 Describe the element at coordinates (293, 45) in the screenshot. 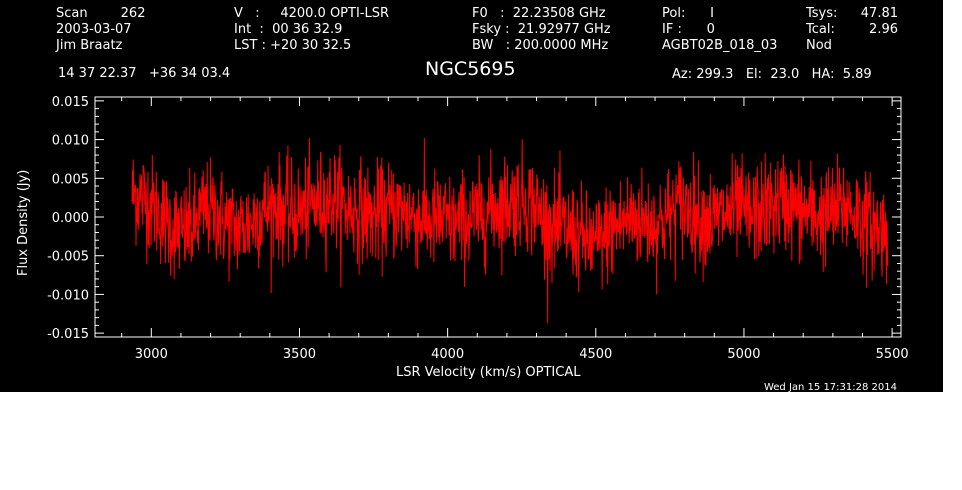

I see `lst-label: LST : +20 30 32.5` at that location.